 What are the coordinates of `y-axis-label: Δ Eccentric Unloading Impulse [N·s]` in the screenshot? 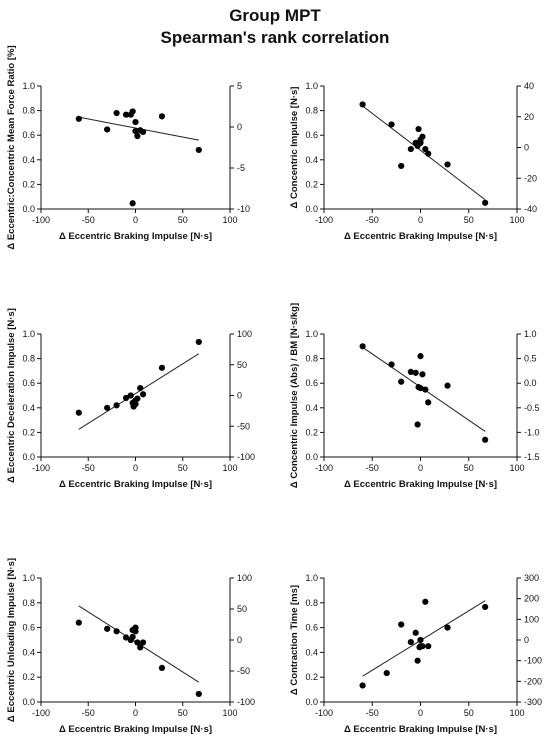 It's located at (11, 640).